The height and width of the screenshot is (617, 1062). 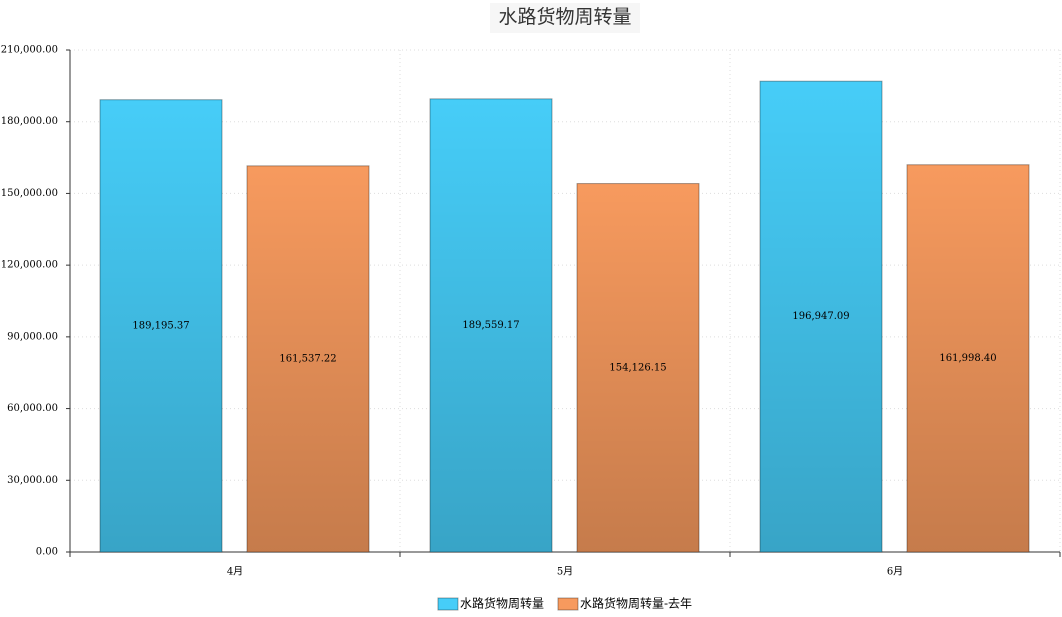 I want to click on legend: 水路货物周转量 水路货物周转量-去年, so click(x=564, y=603).